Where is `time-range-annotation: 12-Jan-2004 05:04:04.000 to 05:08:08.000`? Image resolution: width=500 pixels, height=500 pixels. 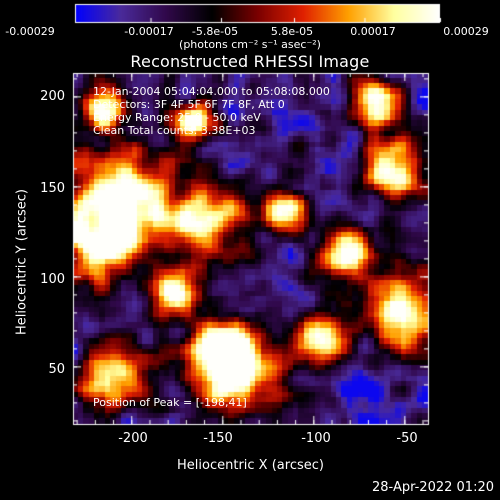
time-range-annotation: 12-Jan-2004 05:04:04.000 to 05:08:08.000 is located at coordinates (211, 91).